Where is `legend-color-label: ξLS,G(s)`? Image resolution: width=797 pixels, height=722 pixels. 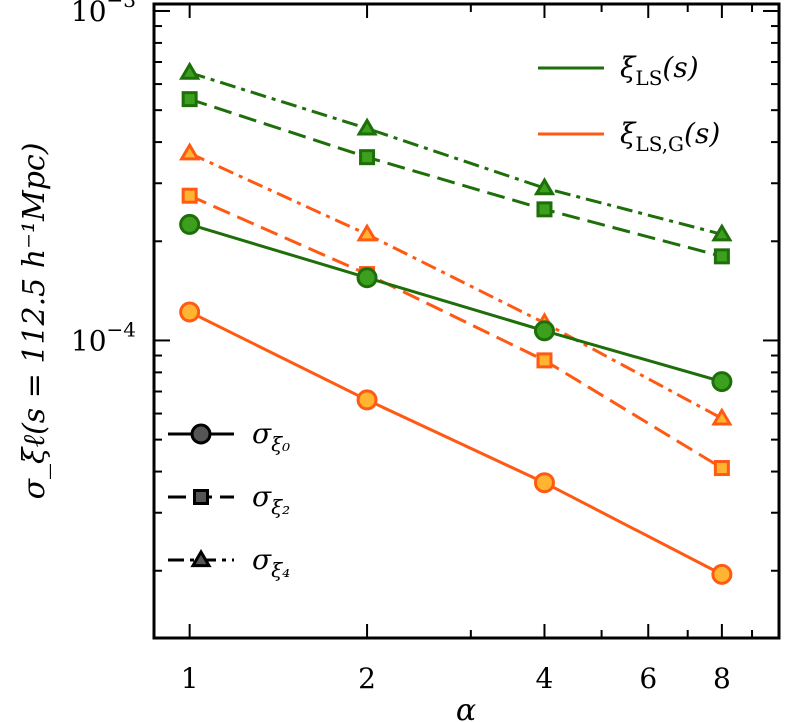
legend-color-label: ξLS,G(s) is located at coordinates (670, 136).